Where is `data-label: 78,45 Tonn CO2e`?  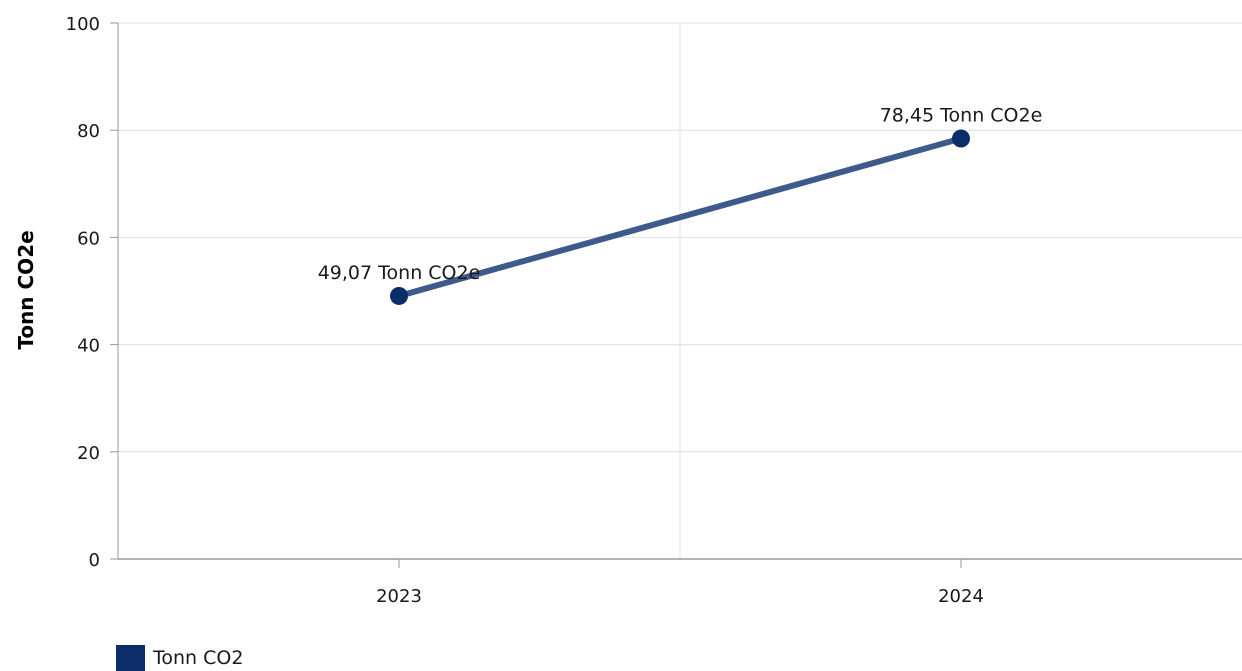
data-label: 78,45 Tonn CO2e is located at coordinates (961, 116).